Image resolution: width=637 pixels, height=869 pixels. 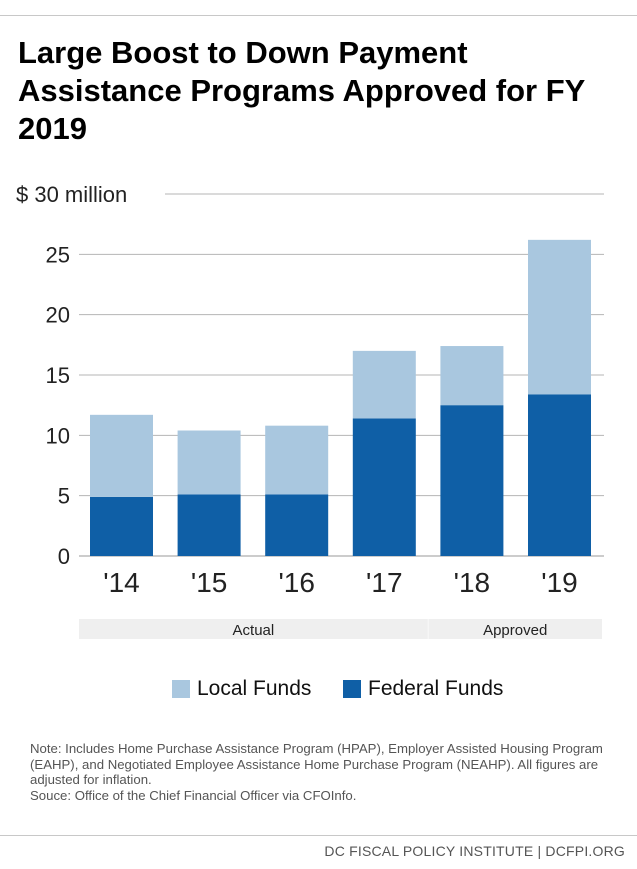 I want to click on y-tick-label-0: 0, so click(x=64, y=556).